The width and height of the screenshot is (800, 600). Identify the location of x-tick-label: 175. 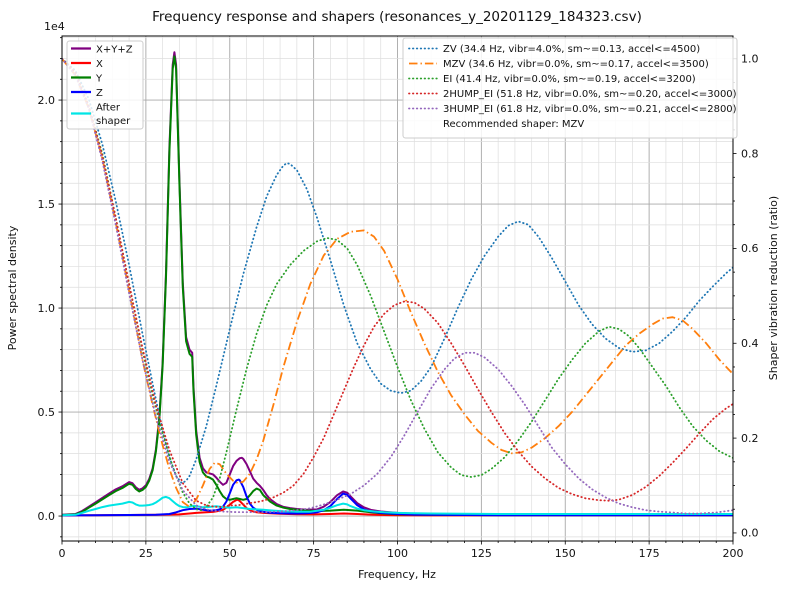
(649, 553).